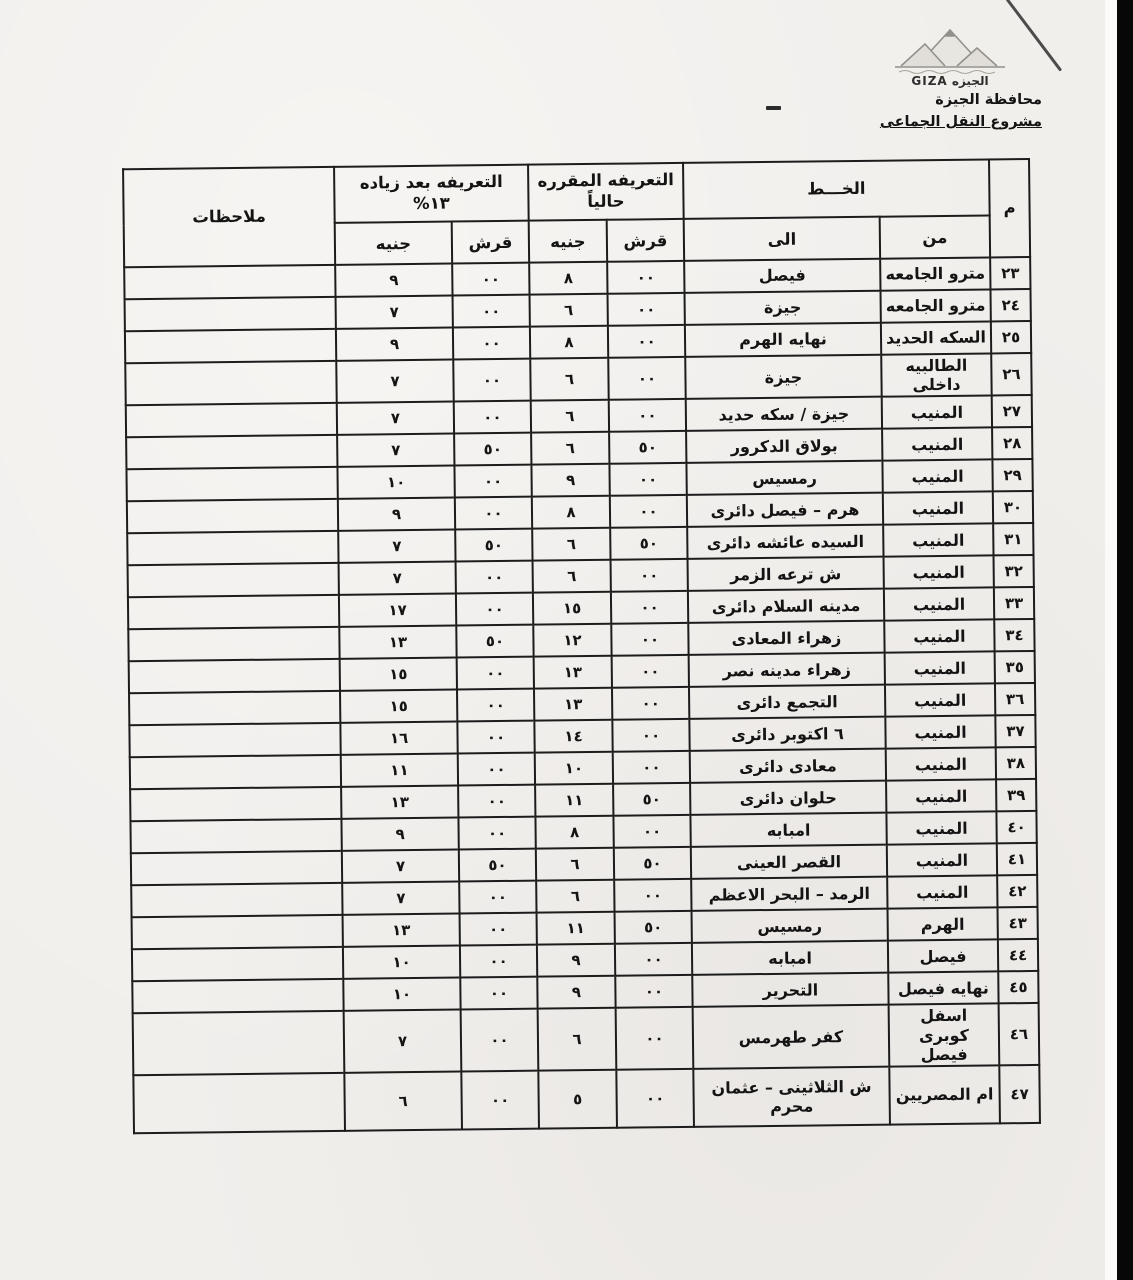  Describe the element at coordinates (431, 182) in the screenshot. I see `after-increase-line1: التعريفه بعد زياده` at that location.